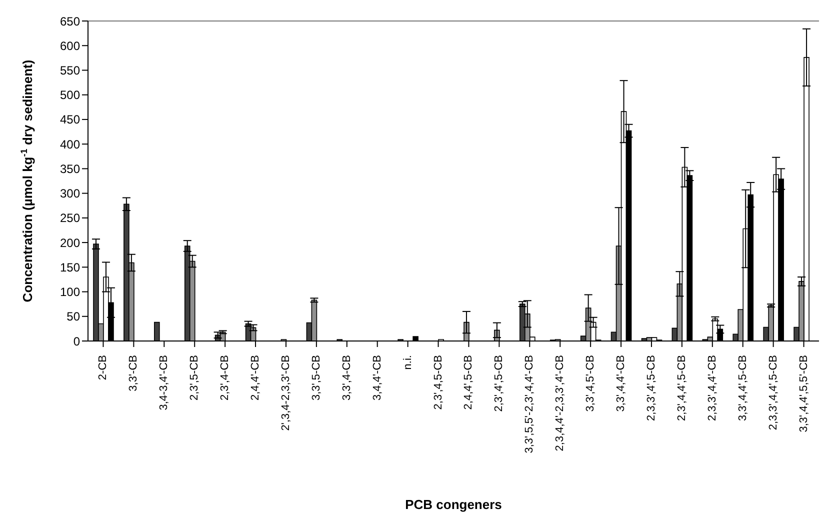 The height and width of the screenshot is (521, 832). What do you see at coordinates (773, 392) in the screenshot?
I see `x-tick-label: 2,3,3',4,4',5-CB` at bounding box center [773, 392].